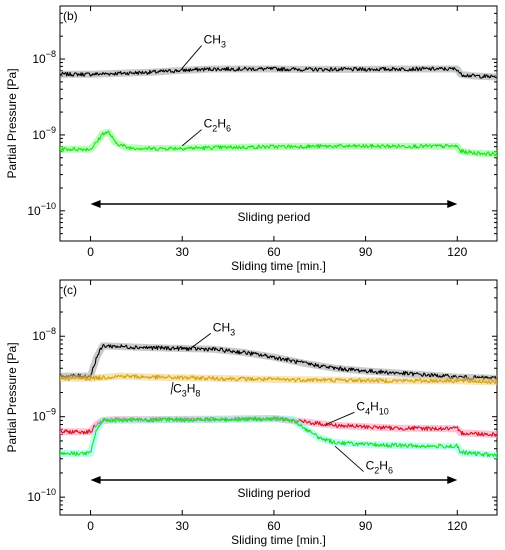 The height and width of the screenshot is (550, 505). Describe the element at coordinates (172, 388) in the screenshot. I see `leader-line-C3H8` at that location.